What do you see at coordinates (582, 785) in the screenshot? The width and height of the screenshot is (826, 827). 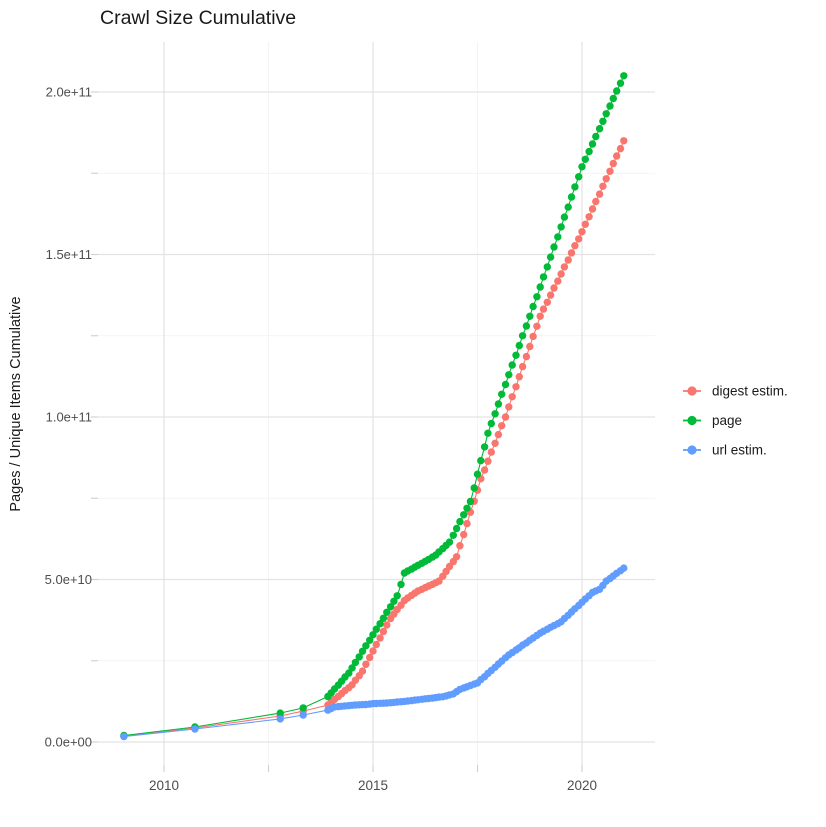 I see `x-tick-label: 2020` at bounding box center [582, 785].